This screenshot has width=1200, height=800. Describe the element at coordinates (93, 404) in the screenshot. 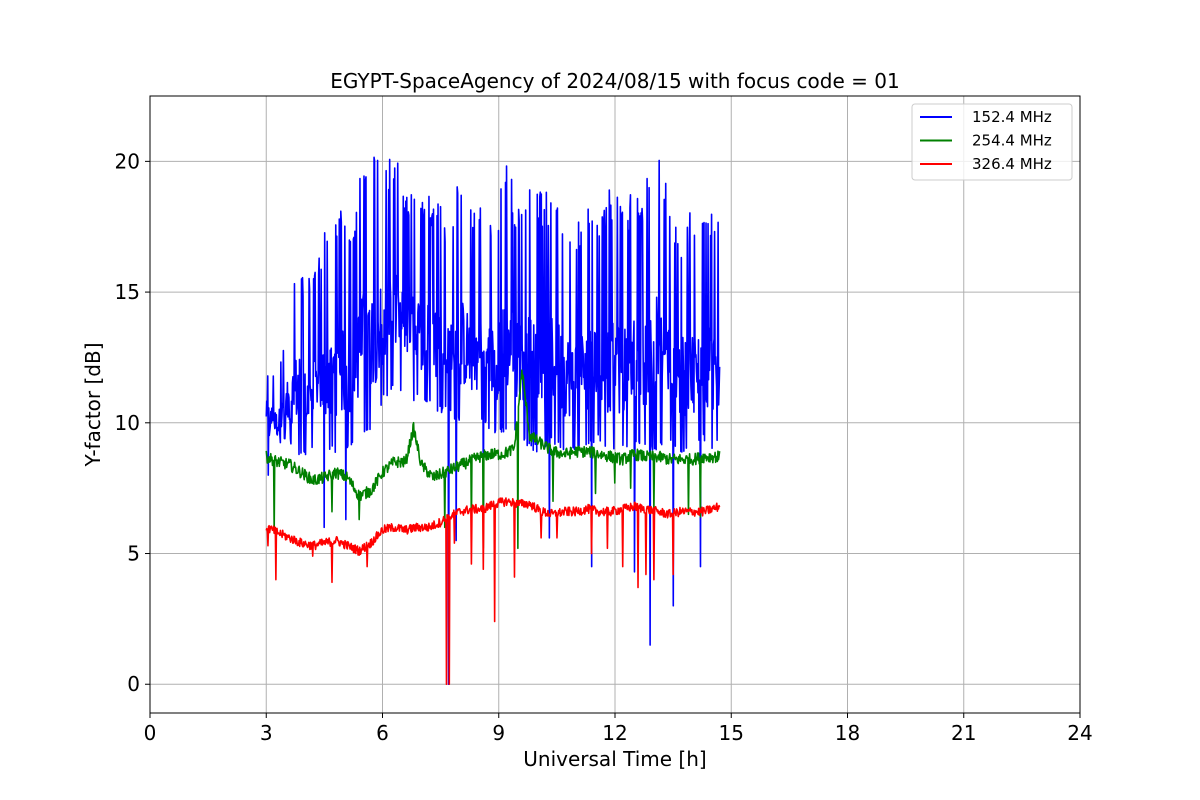

I see `y-axis-title: Y-factor [dB]` at that location.